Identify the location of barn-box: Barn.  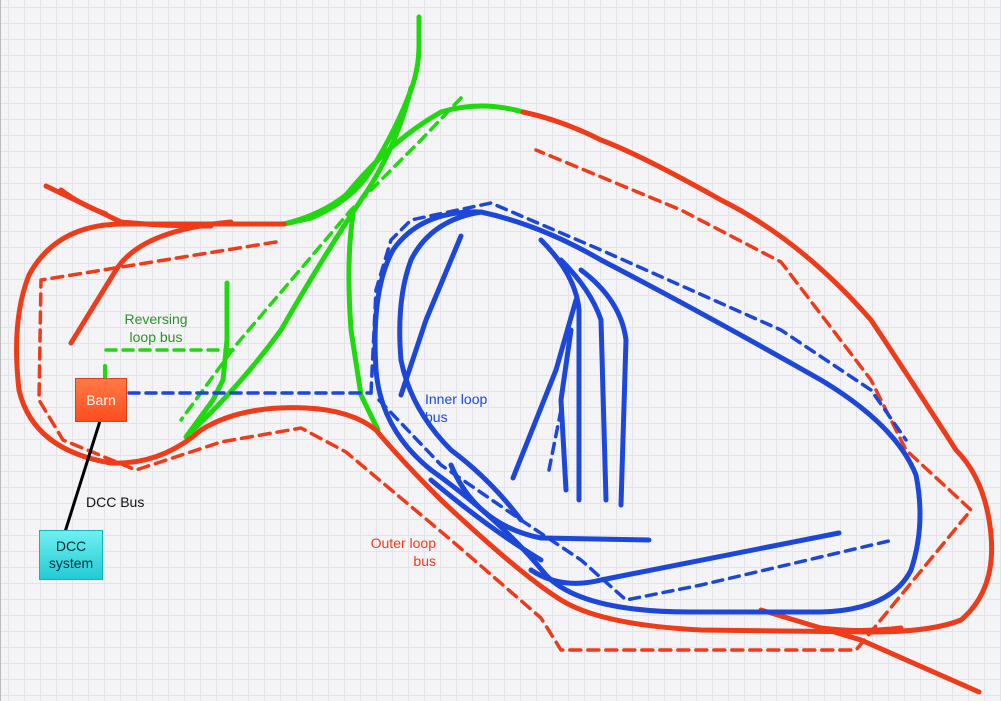
(101, 400).